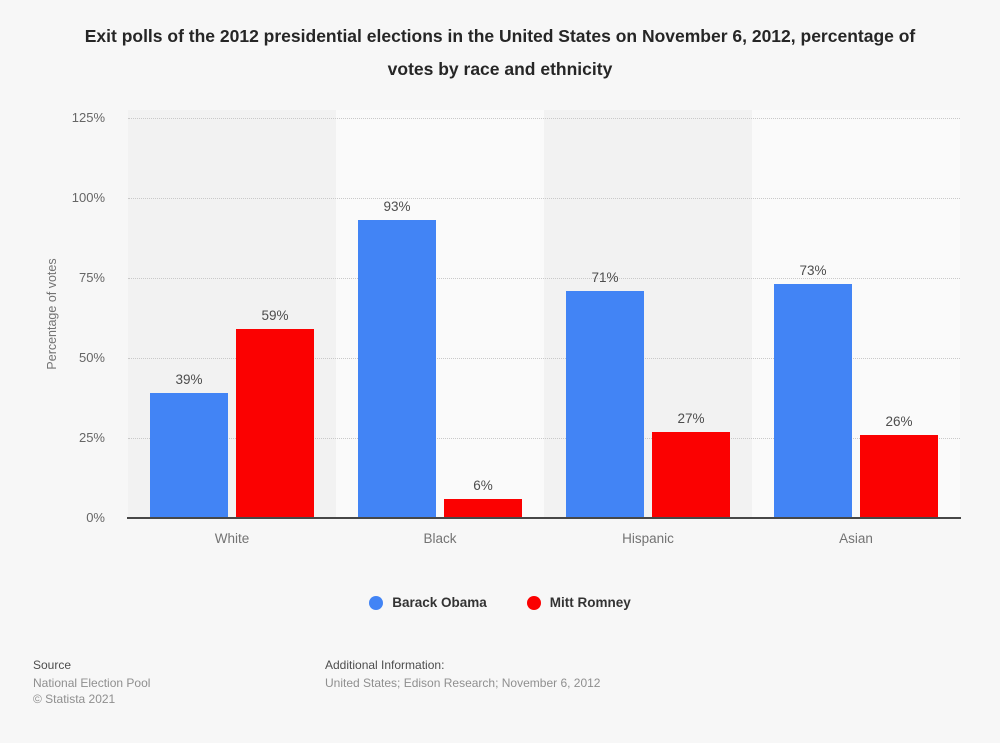 This screenshot has width=1000, height=743. I want to click on additional-info-label: Additional Information:, so click(385, 665).